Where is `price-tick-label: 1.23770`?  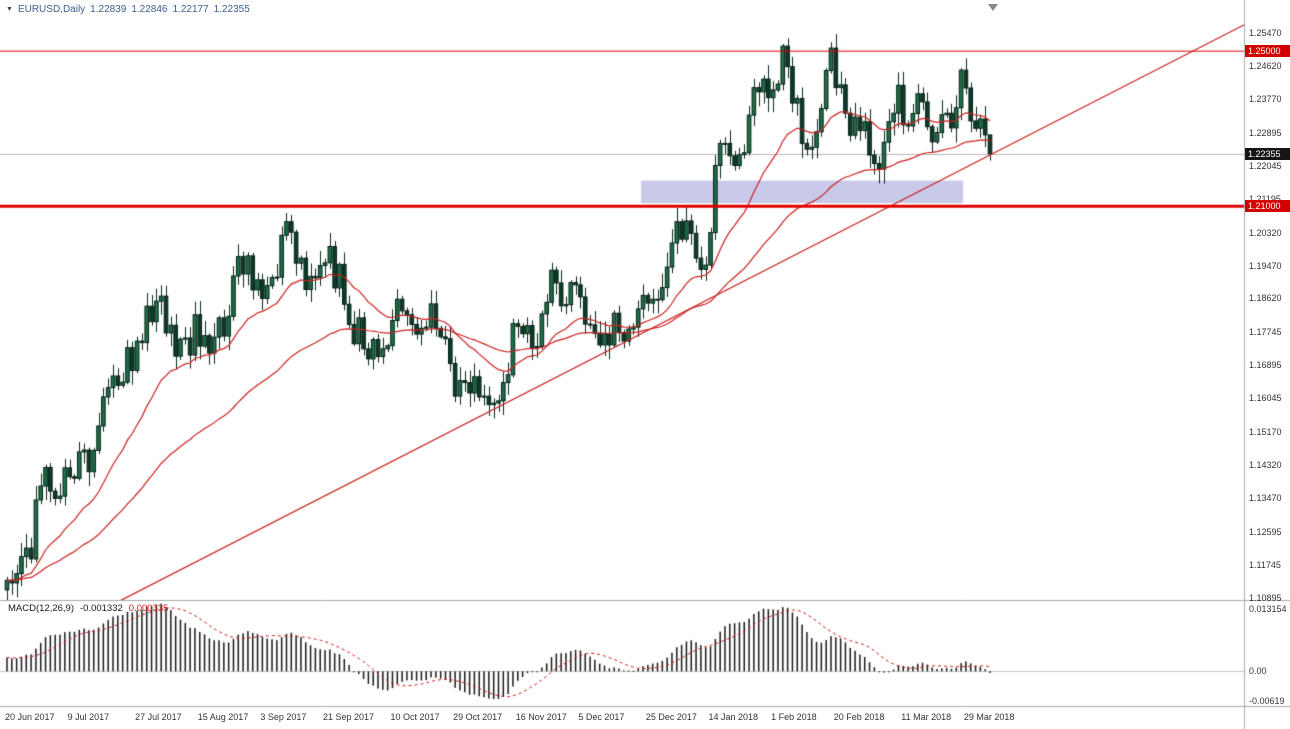 price-tick-label: 1.23770 is located at coordinates (1265, 98).